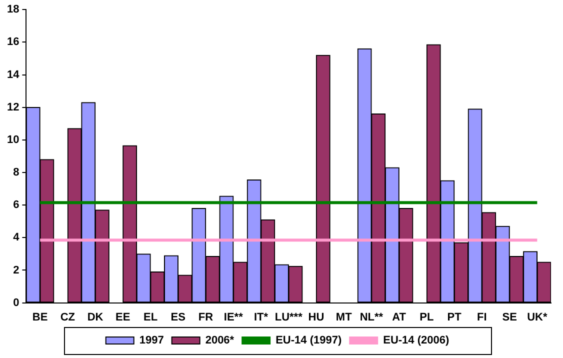  I want to click on y-tick-label: 2, so click(16, 270).